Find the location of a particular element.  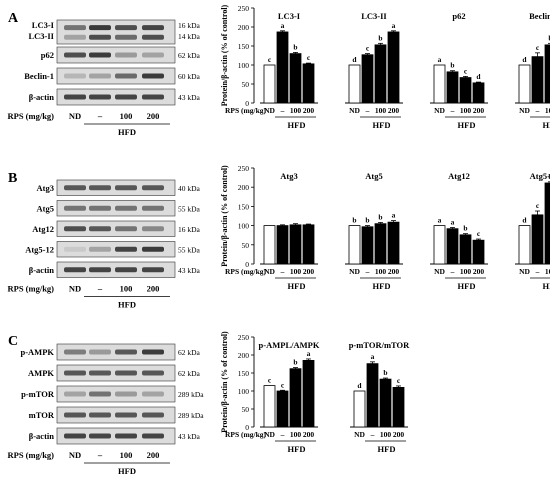

blot-row-label: Atg3 is located at coordinates (45, 188).